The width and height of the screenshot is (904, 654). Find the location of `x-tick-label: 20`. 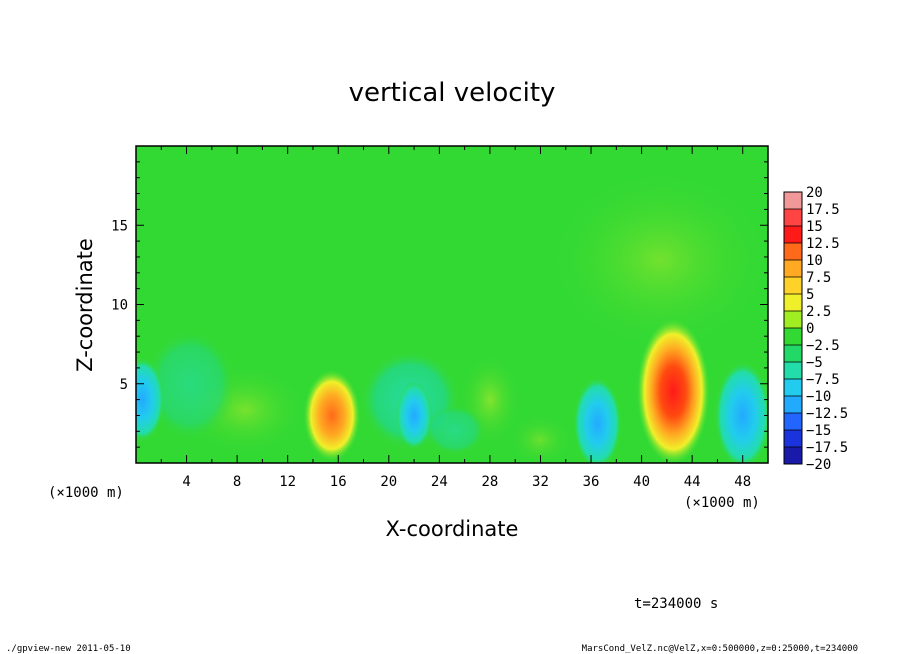

x-tick-label: 20 is located at coordinates (388, 482).